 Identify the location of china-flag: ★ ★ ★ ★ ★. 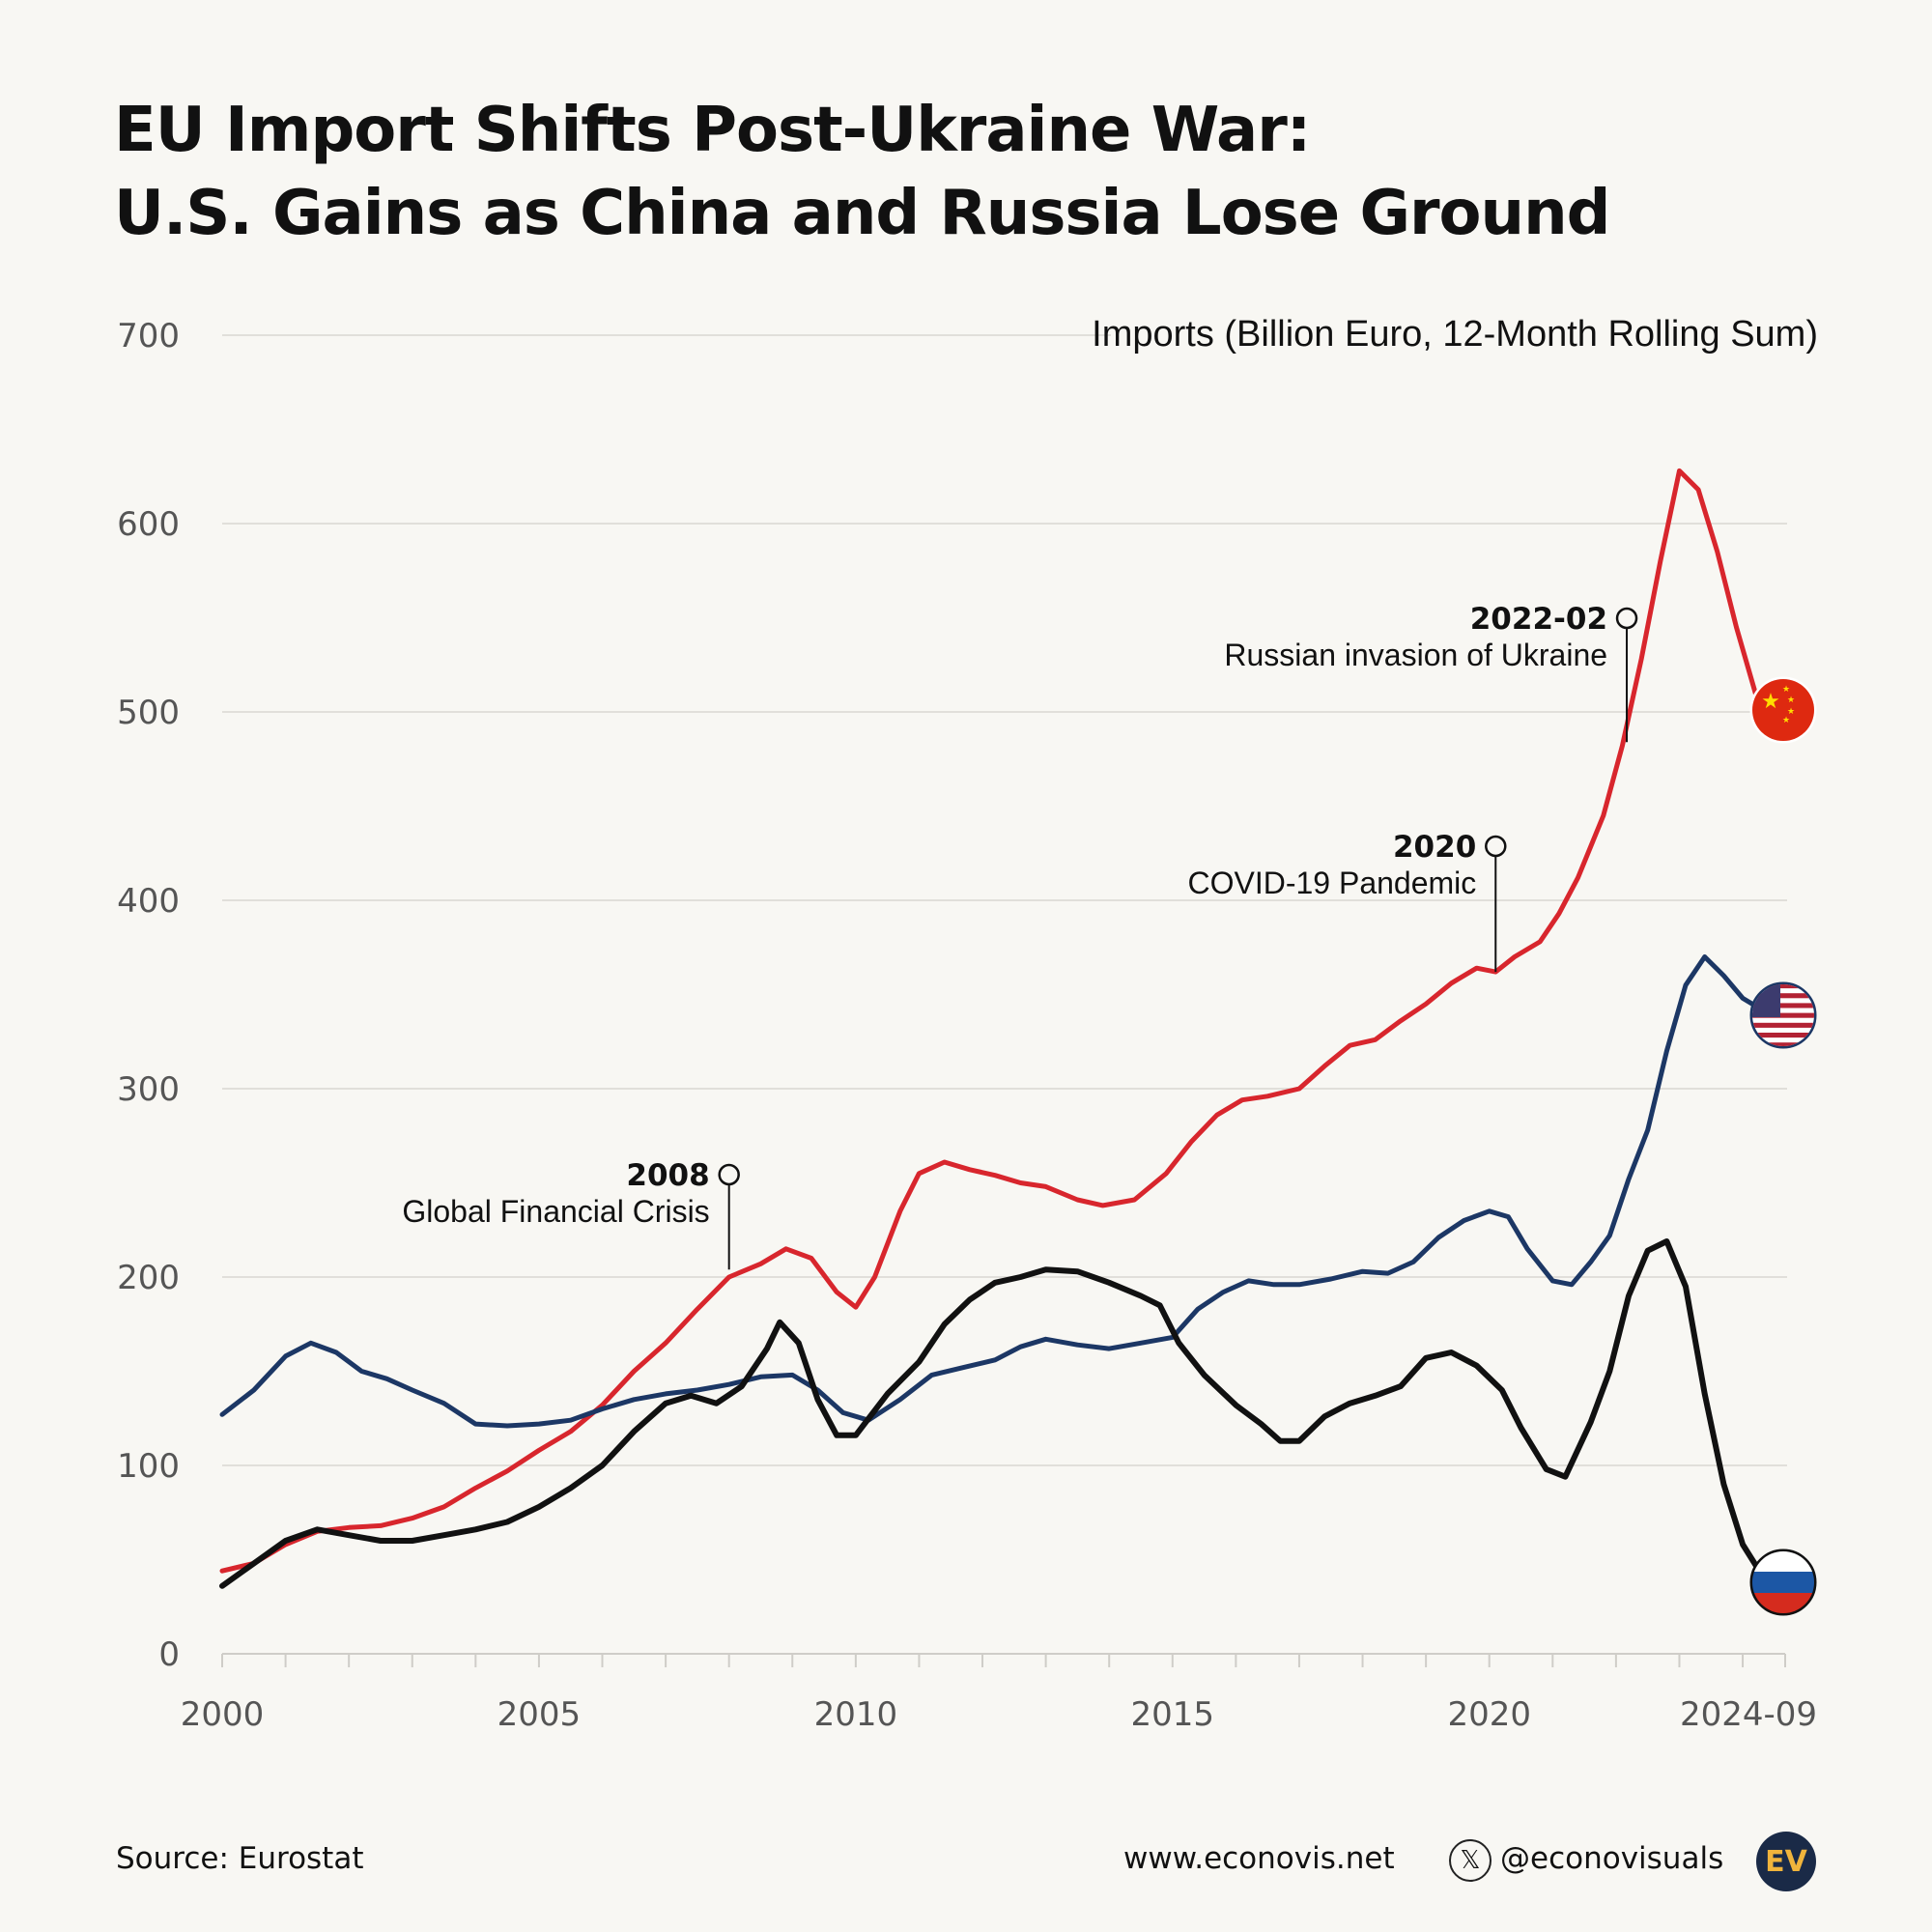
(1783, 710).